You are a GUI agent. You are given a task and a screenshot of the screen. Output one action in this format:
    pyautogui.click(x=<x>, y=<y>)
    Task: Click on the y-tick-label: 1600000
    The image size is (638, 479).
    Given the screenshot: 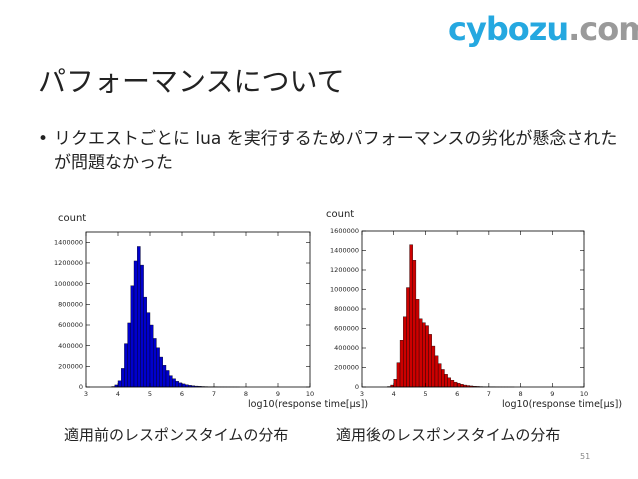 What is the action you would take?
    pyautogui.click(x=344, y=231)
    